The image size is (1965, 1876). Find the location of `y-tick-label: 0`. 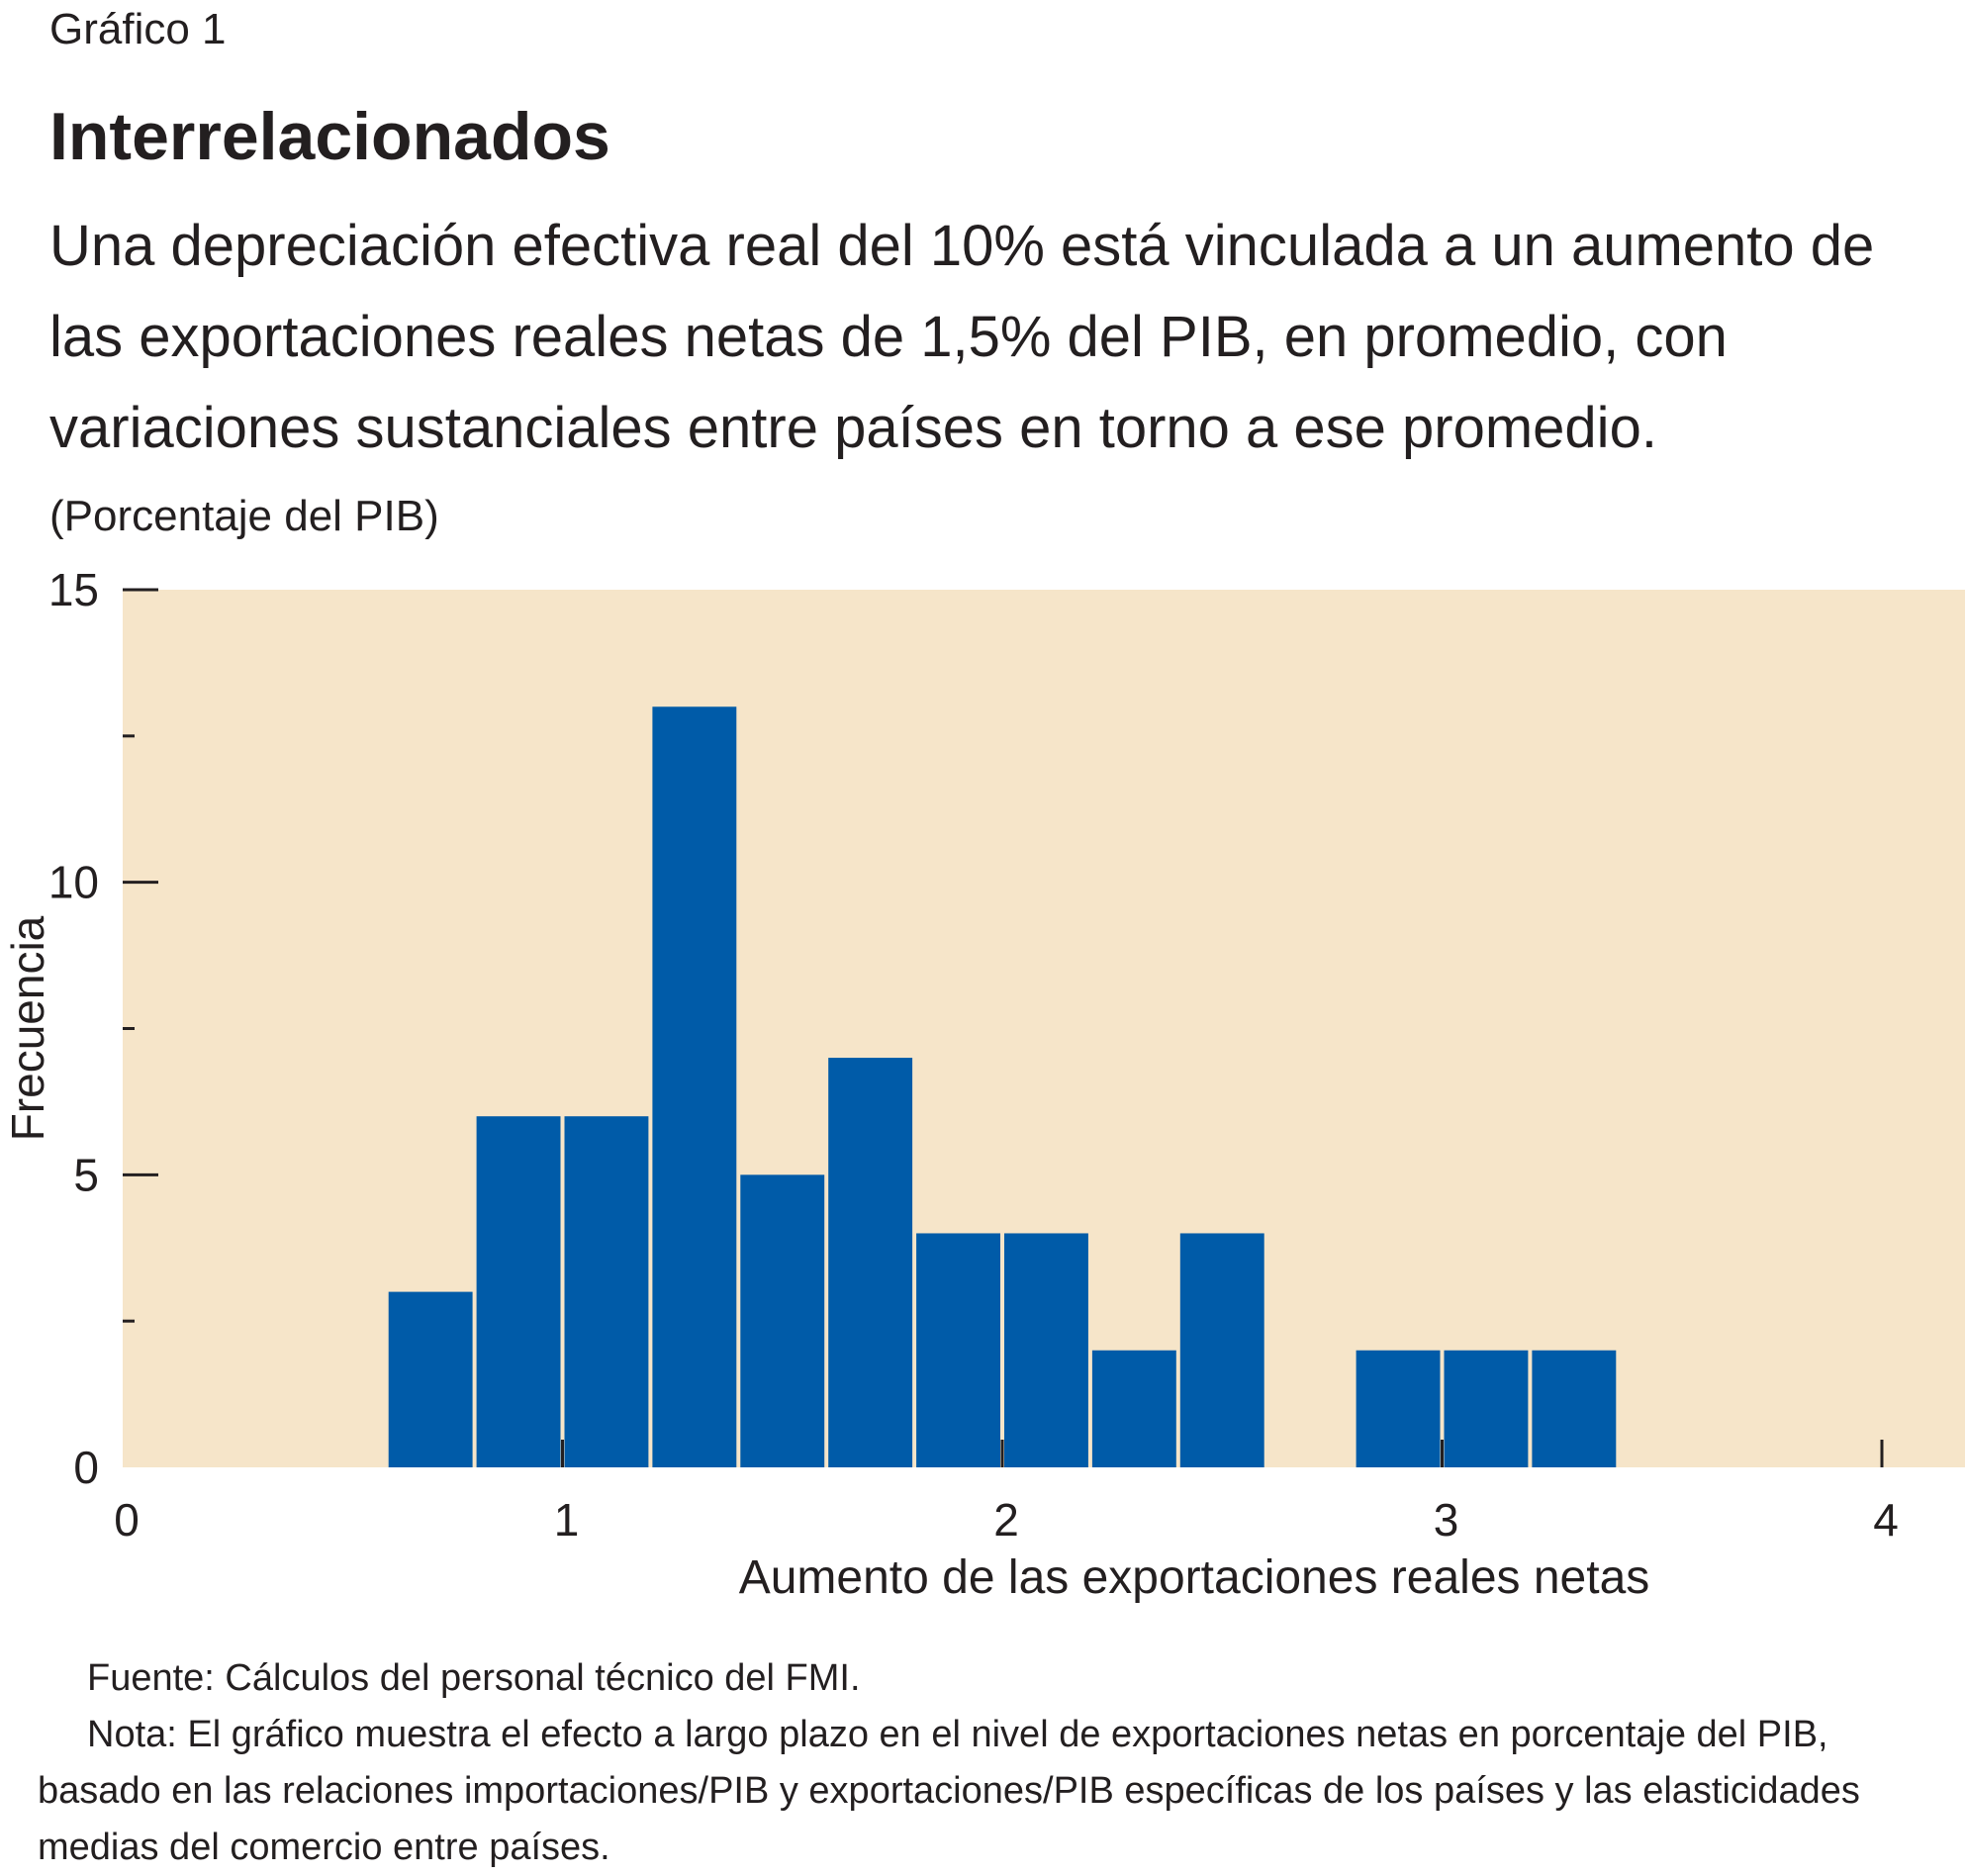

y-tick-label: 0 is located at coordinates (86, 1467).